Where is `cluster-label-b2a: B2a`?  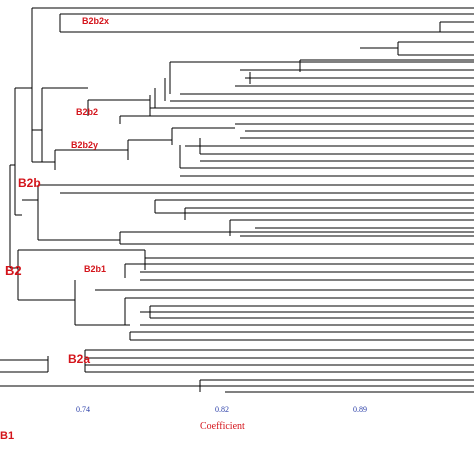
cluster-label-b2a: B2a is located at coordinates (79, 359).